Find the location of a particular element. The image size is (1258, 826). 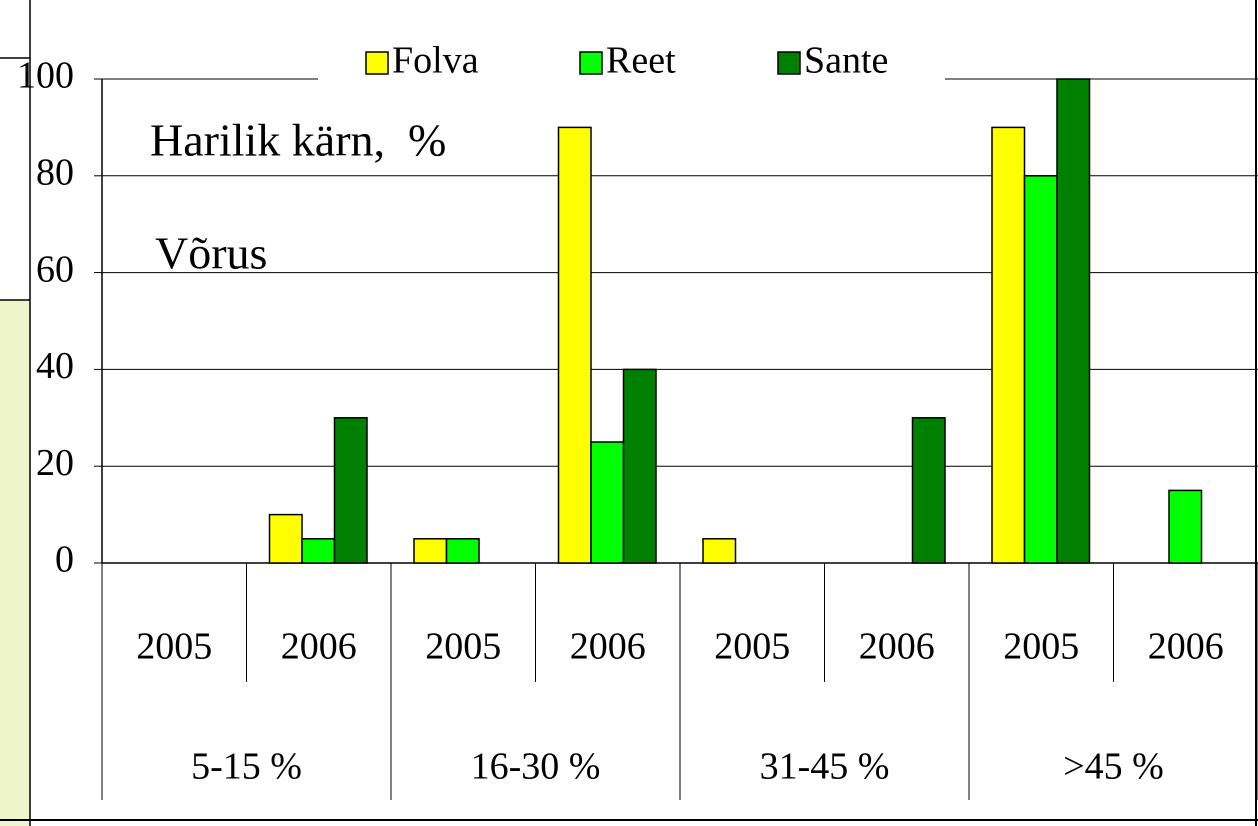

y-tick-label: 20 is located at coordinates (55, 463).